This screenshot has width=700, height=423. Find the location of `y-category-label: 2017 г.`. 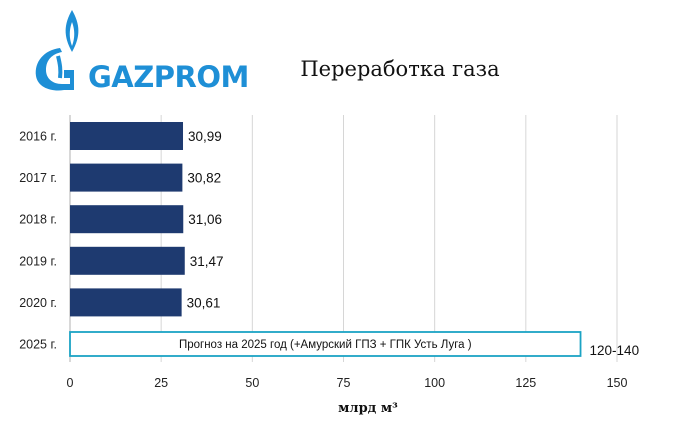

y-category-label: 2017 г. is located at coordinates (38, 178).